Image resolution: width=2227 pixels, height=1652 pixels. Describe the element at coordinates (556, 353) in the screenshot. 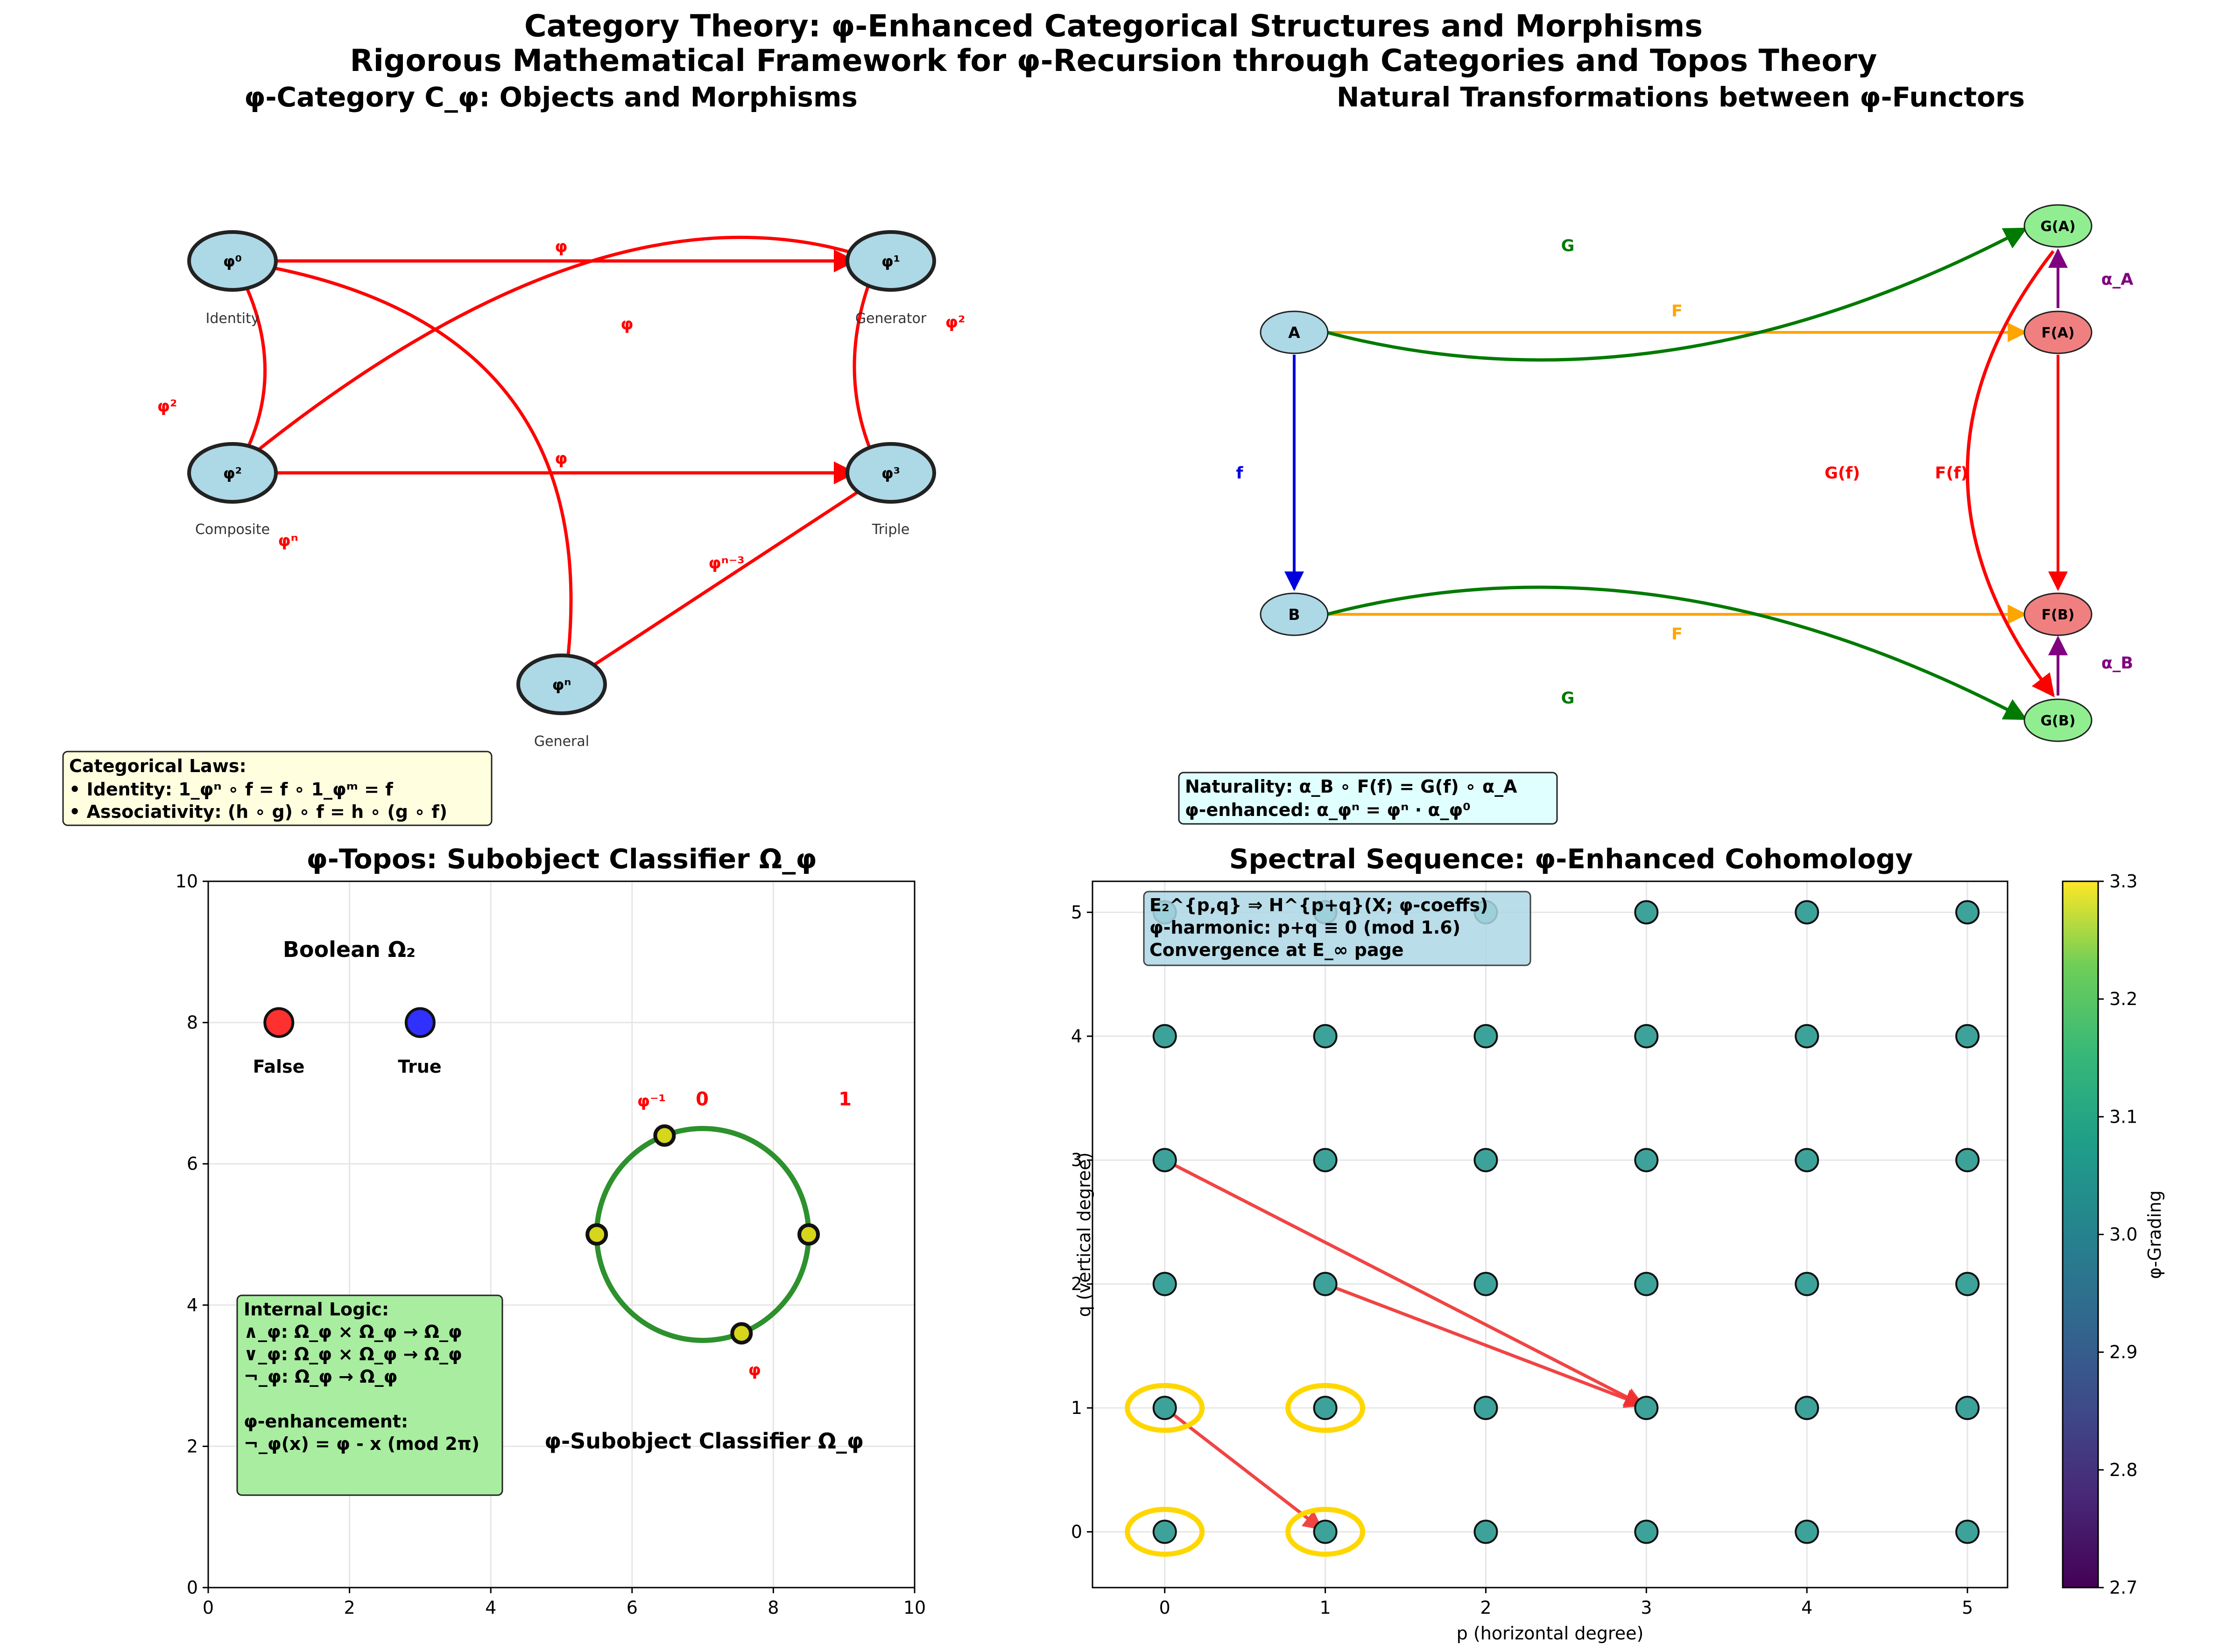

I see `arrow-phi1-phi2` at that location.